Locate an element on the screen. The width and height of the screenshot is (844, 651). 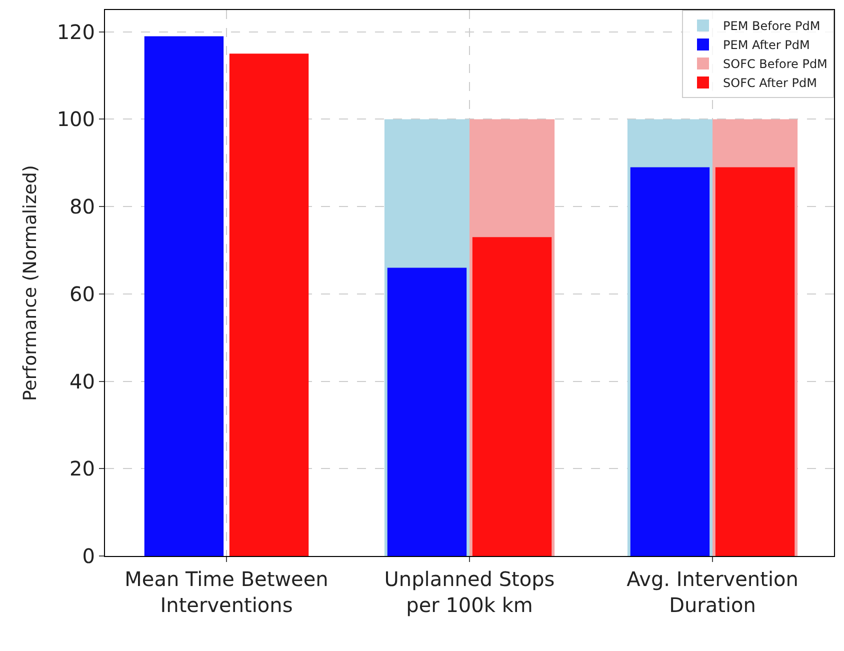
y-tick-label: 100 is located at coordinates (75, 119).